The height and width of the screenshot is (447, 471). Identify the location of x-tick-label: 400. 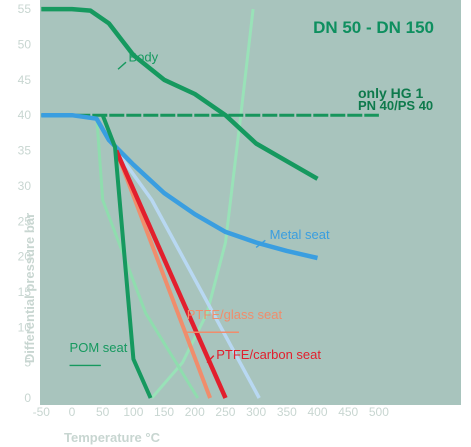
(318, 412).